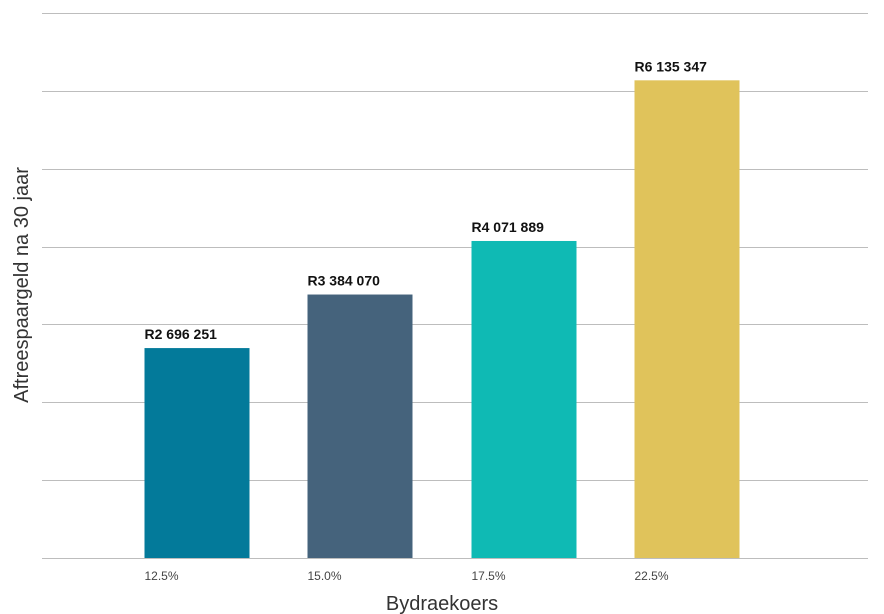  Describe the element at coordinates (344, 281) in the screenshot. I see `data-label-2: R3 384 070` at that location.